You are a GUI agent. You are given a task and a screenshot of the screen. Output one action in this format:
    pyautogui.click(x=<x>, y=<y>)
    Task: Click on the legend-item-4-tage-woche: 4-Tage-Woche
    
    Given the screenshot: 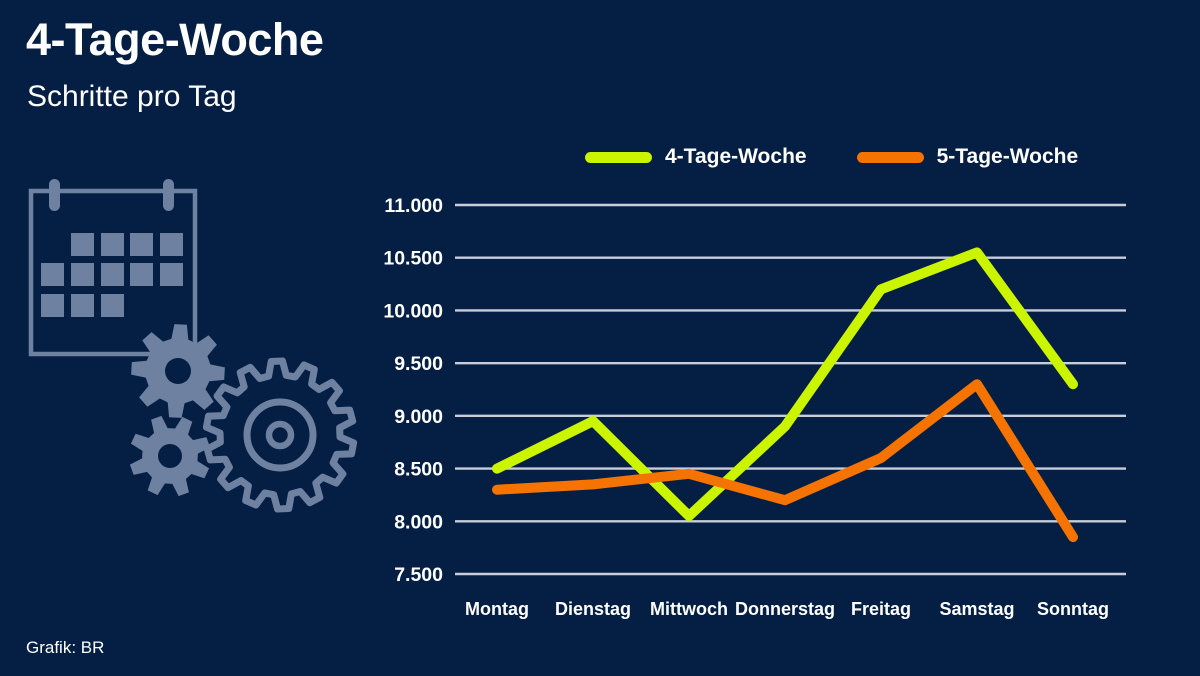 What is the action you would take?
    pyautogui.click(x=696, y=157)
    